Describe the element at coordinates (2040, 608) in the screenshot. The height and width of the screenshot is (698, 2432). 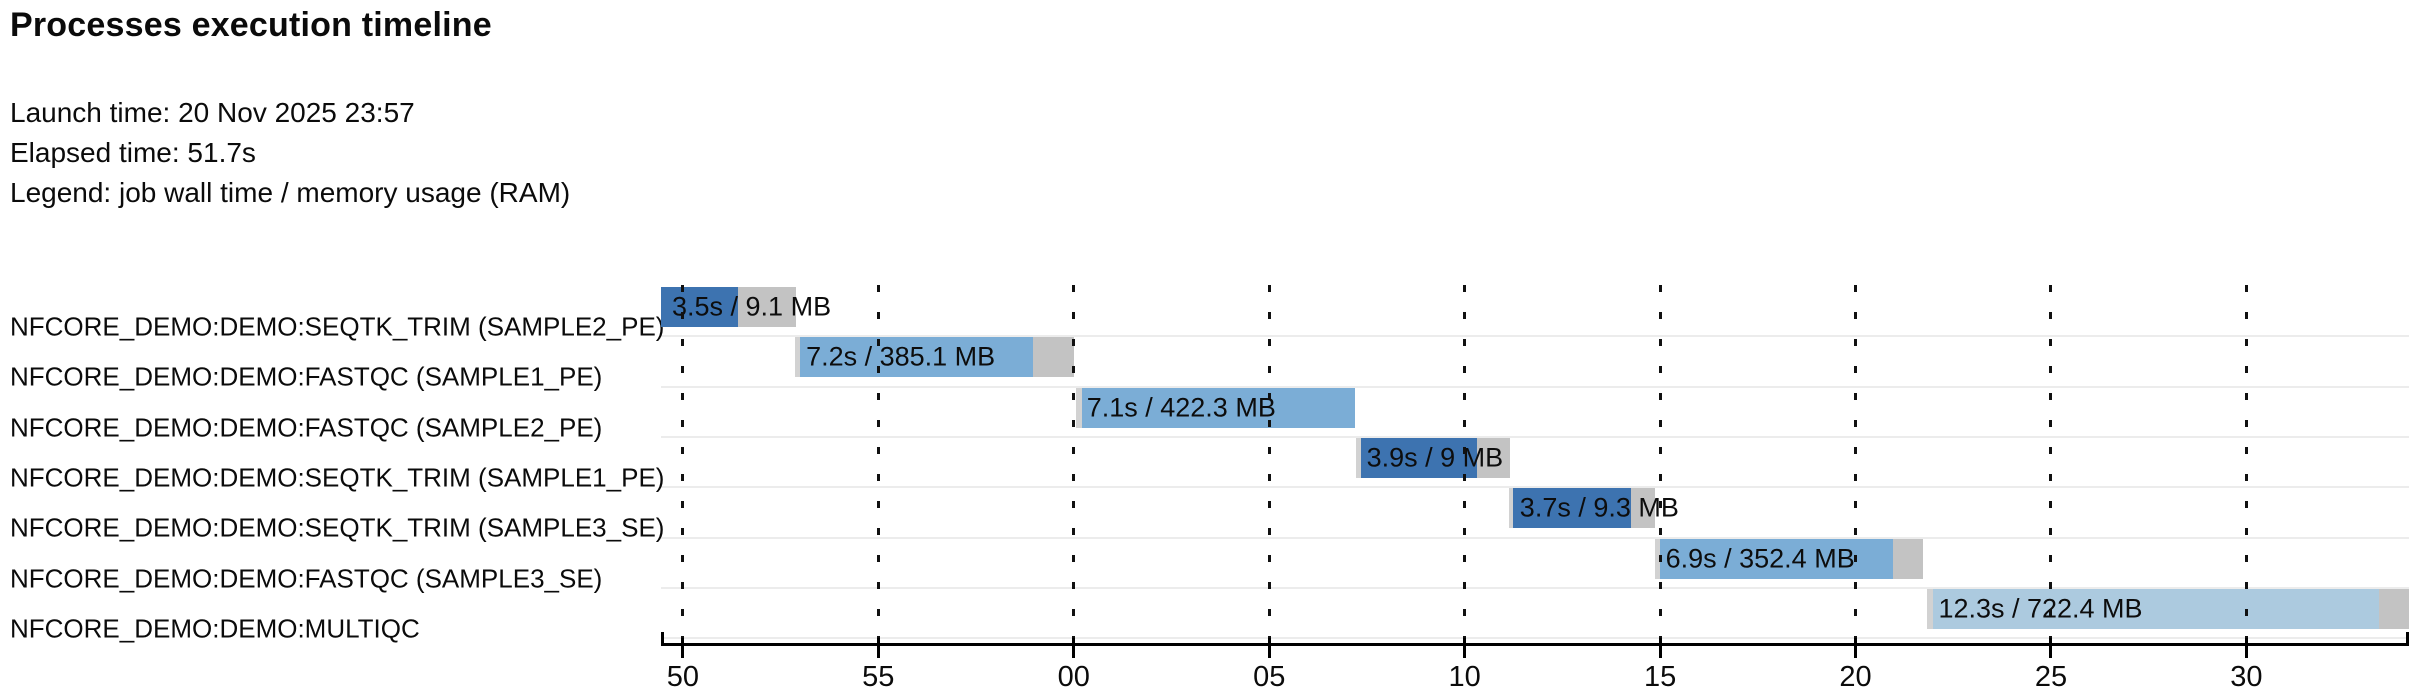
I see `task-bar-label: 12.3s / 722.4 MB` at that location.